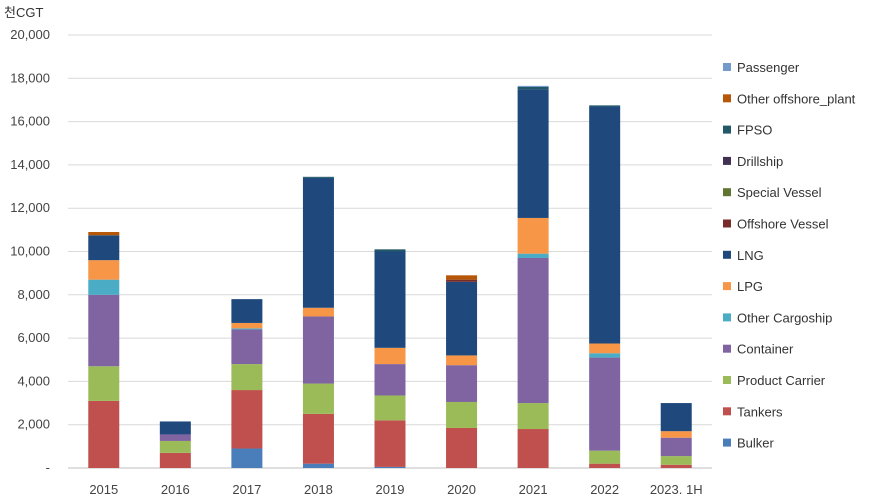 This screenshot has width=887, height=500. I want to click on legend-label: Special Vessel, so click(779, 192).